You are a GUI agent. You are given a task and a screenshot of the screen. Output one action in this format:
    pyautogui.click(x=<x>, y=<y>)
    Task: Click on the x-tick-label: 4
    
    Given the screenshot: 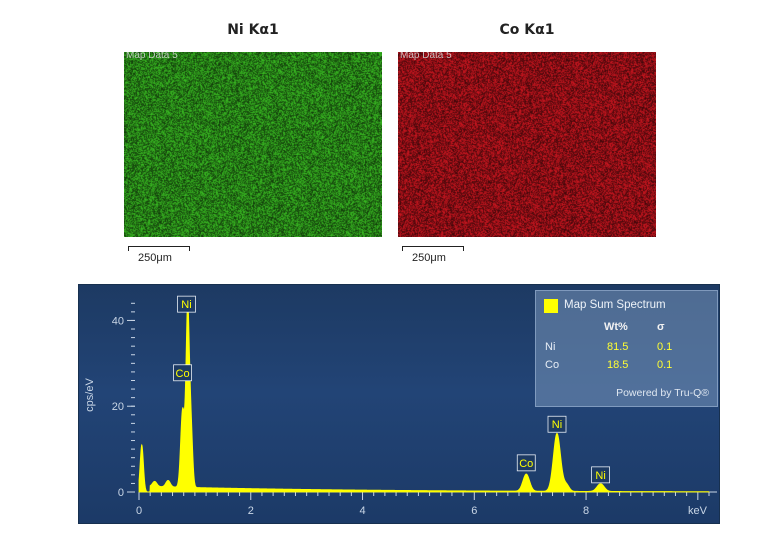 What is the action you would take?
    pyautogui.click(x=362, y=511)
    